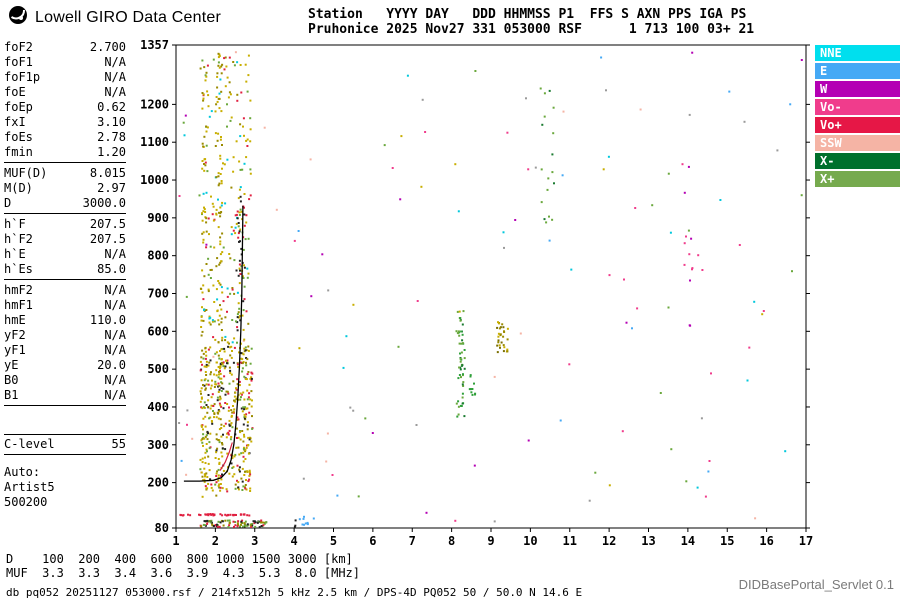  Describe the element at coordinates (857, 71) in the screenshot. I see `legend-item-e: E` at that location.